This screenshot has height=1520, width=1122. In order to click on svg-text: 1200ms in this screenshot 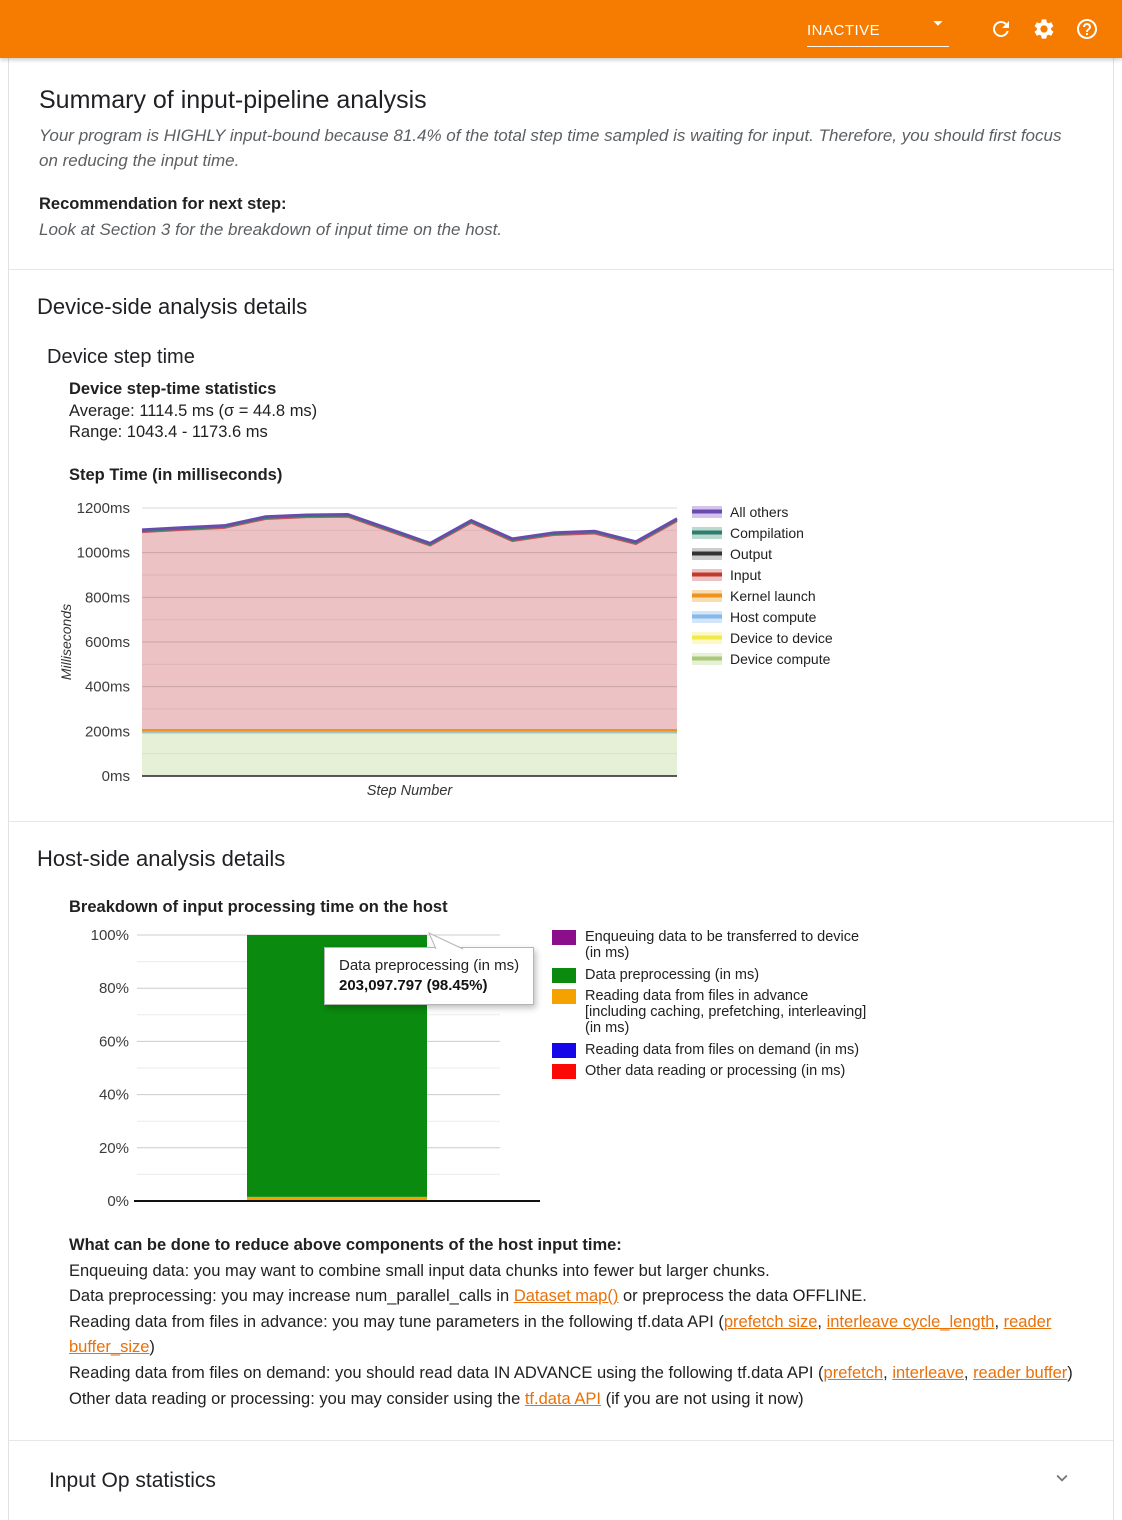, I will do `click(103, 508)`.